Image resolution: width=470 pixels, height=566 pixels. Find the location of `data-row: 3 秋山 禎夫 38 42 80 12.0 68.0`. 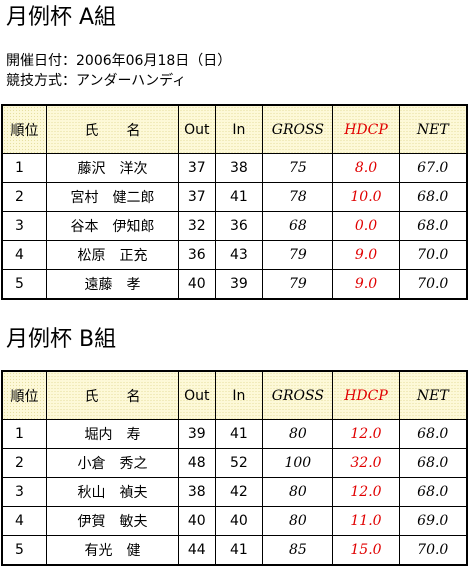

data-row: 3 秋山 禎夫 38 42 80 12.0 68.0 is located at coordinates (234, 492).